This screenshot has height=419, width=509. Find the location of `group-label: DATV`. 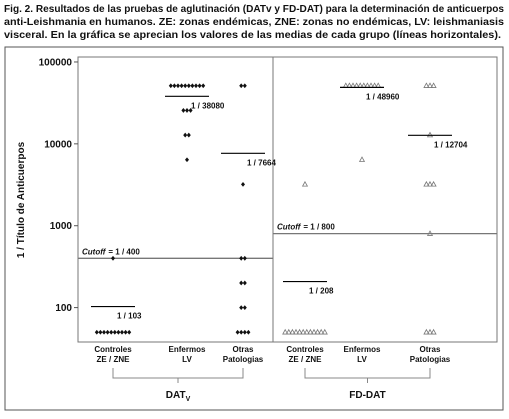

group-label: DATV is located at coordinates (178, 396).